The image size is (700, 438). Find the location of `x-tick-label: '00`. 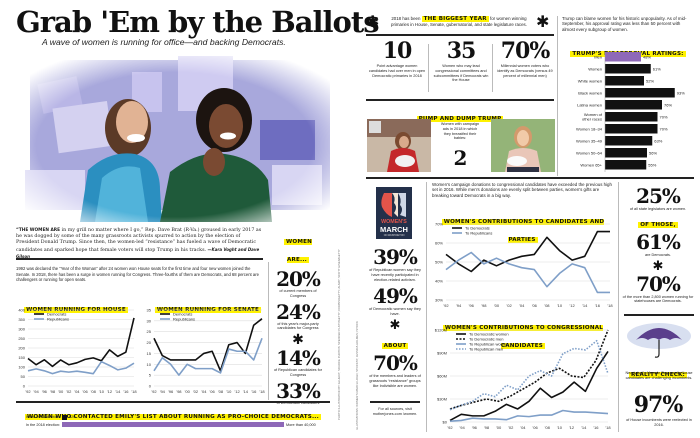

x-tick-label: '00 is located at coordinates (497, 305).